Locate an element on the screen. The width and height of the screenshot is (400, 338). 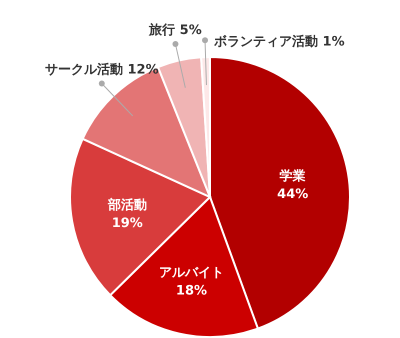
data-label: 19% is located at coordinates (127, 224).